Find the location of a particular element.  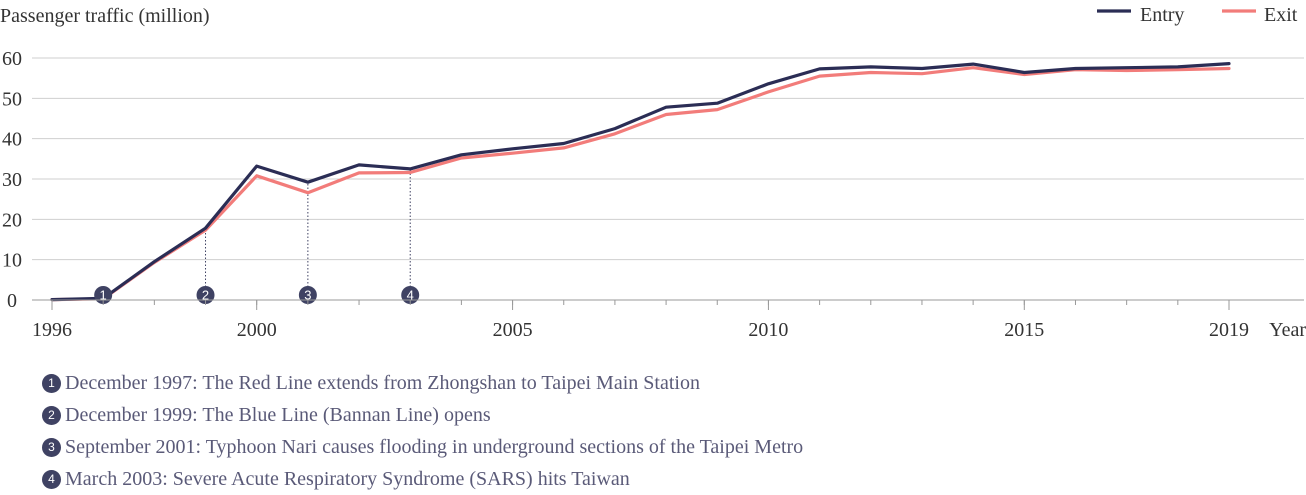

y-tick-label: 40 is located at coordinates (12, 140).